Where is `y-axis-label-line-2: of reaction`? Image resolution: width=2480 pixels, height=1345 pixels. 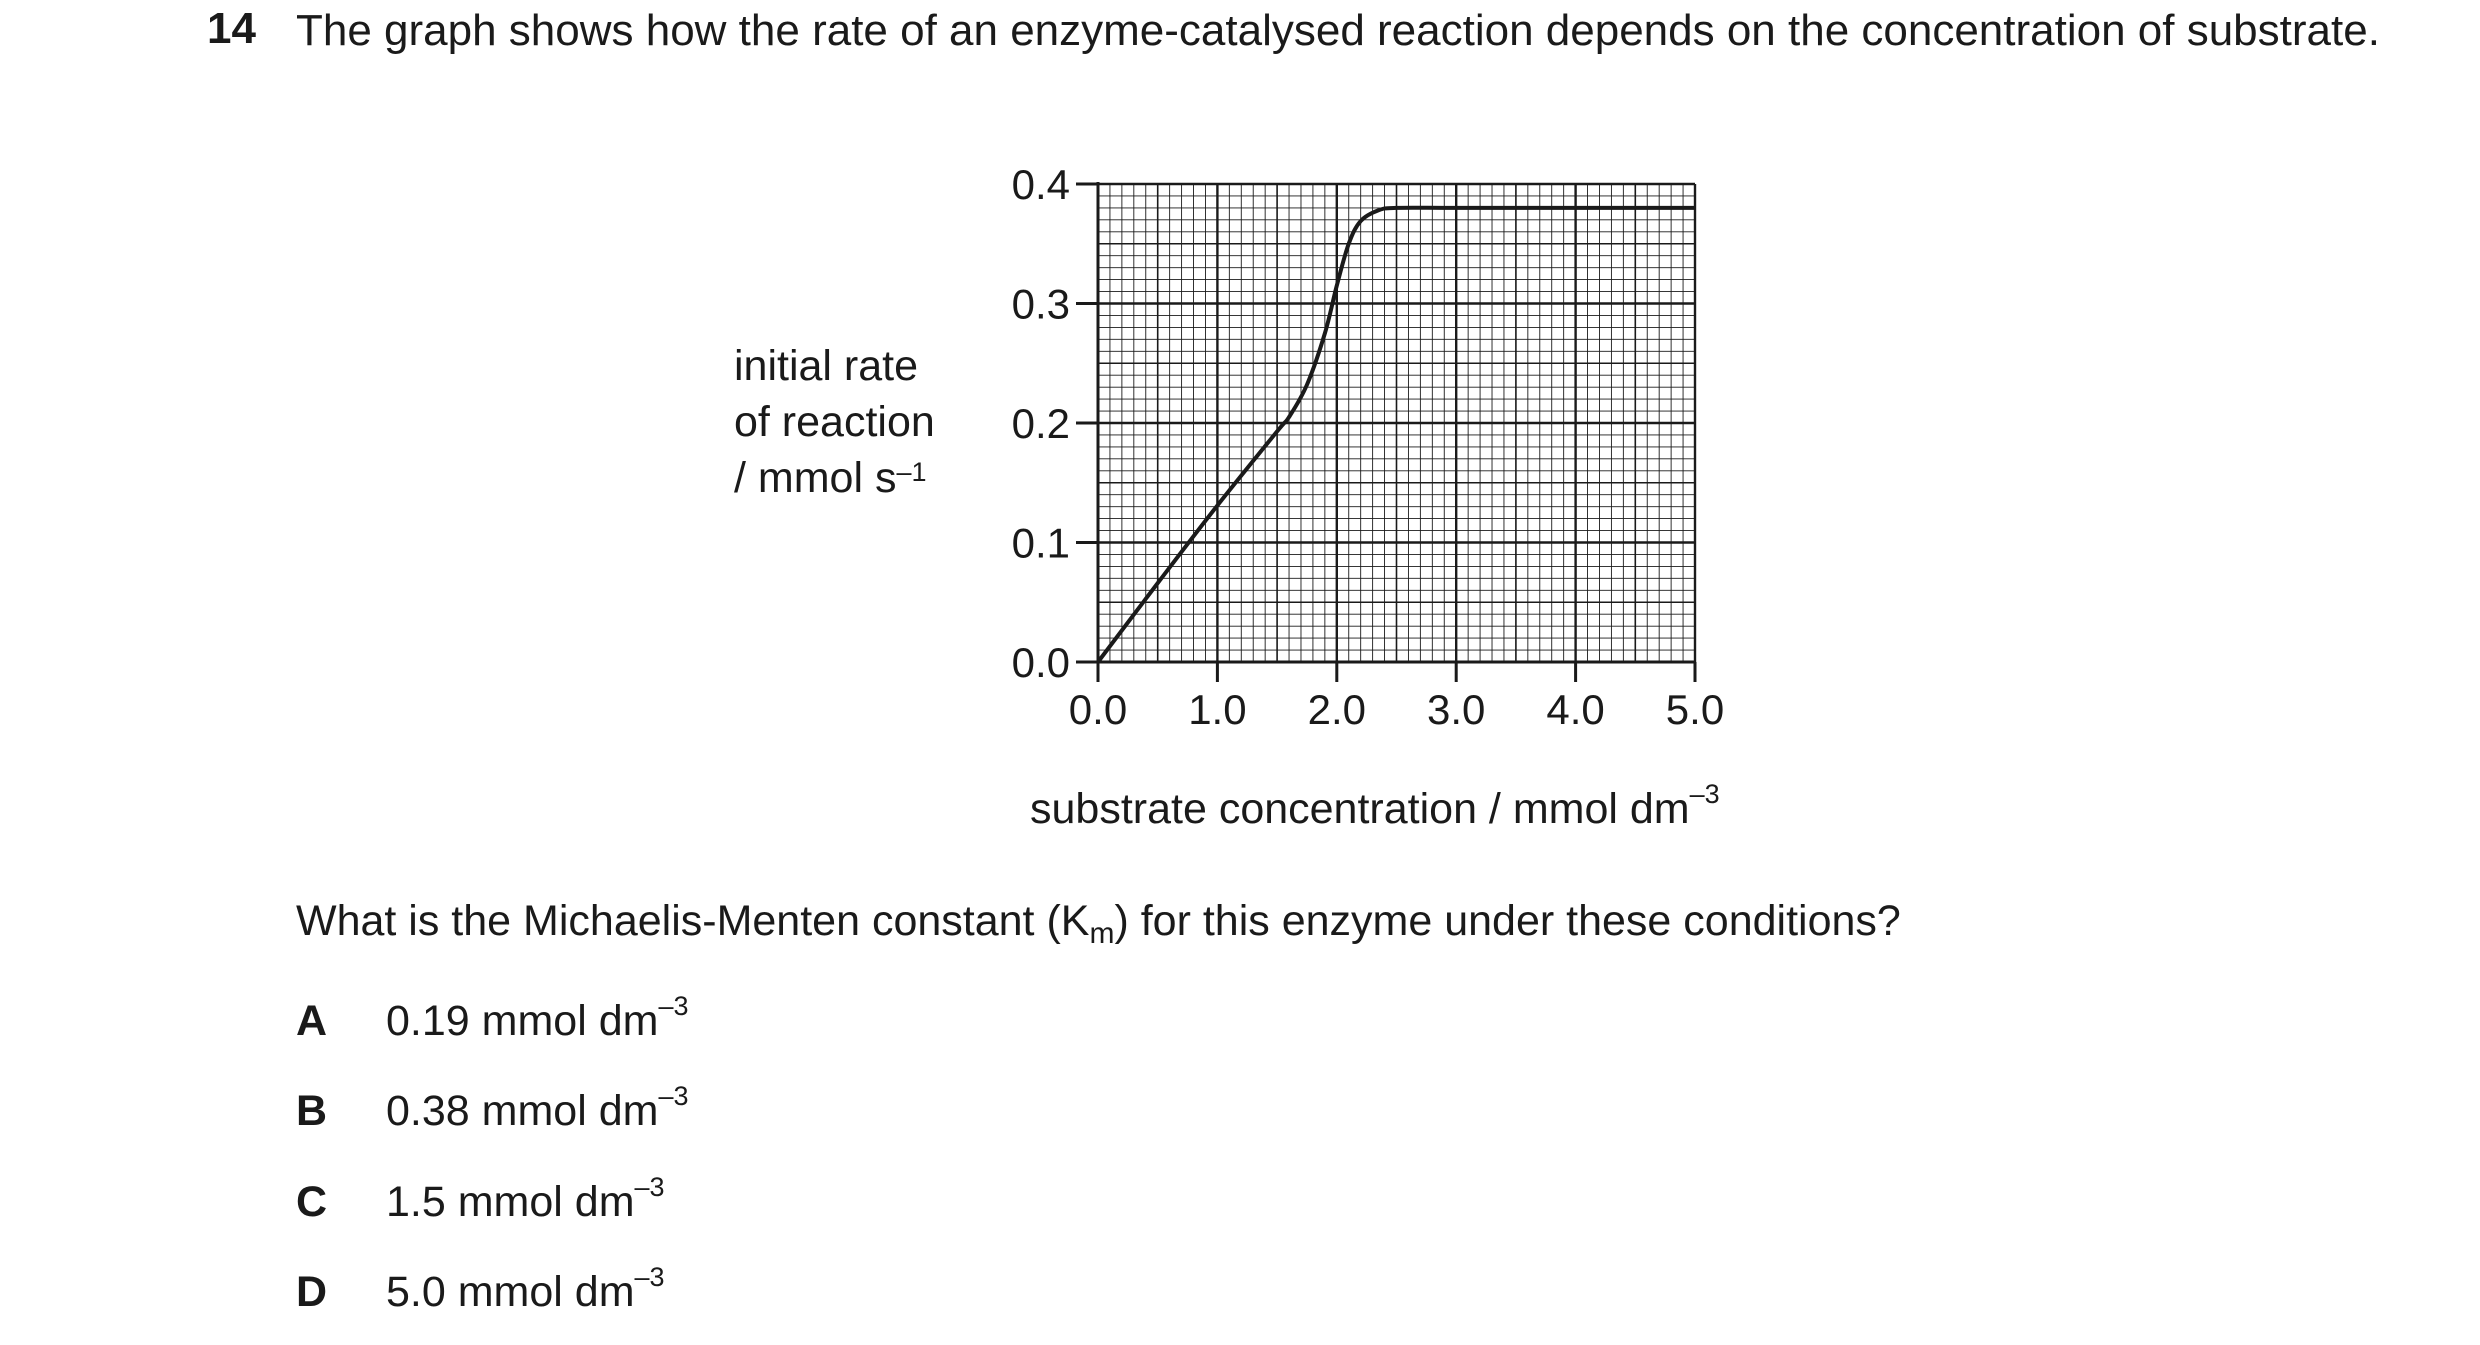 y-axis-label-line-2: of reaction is located at coordinates (834, 422).